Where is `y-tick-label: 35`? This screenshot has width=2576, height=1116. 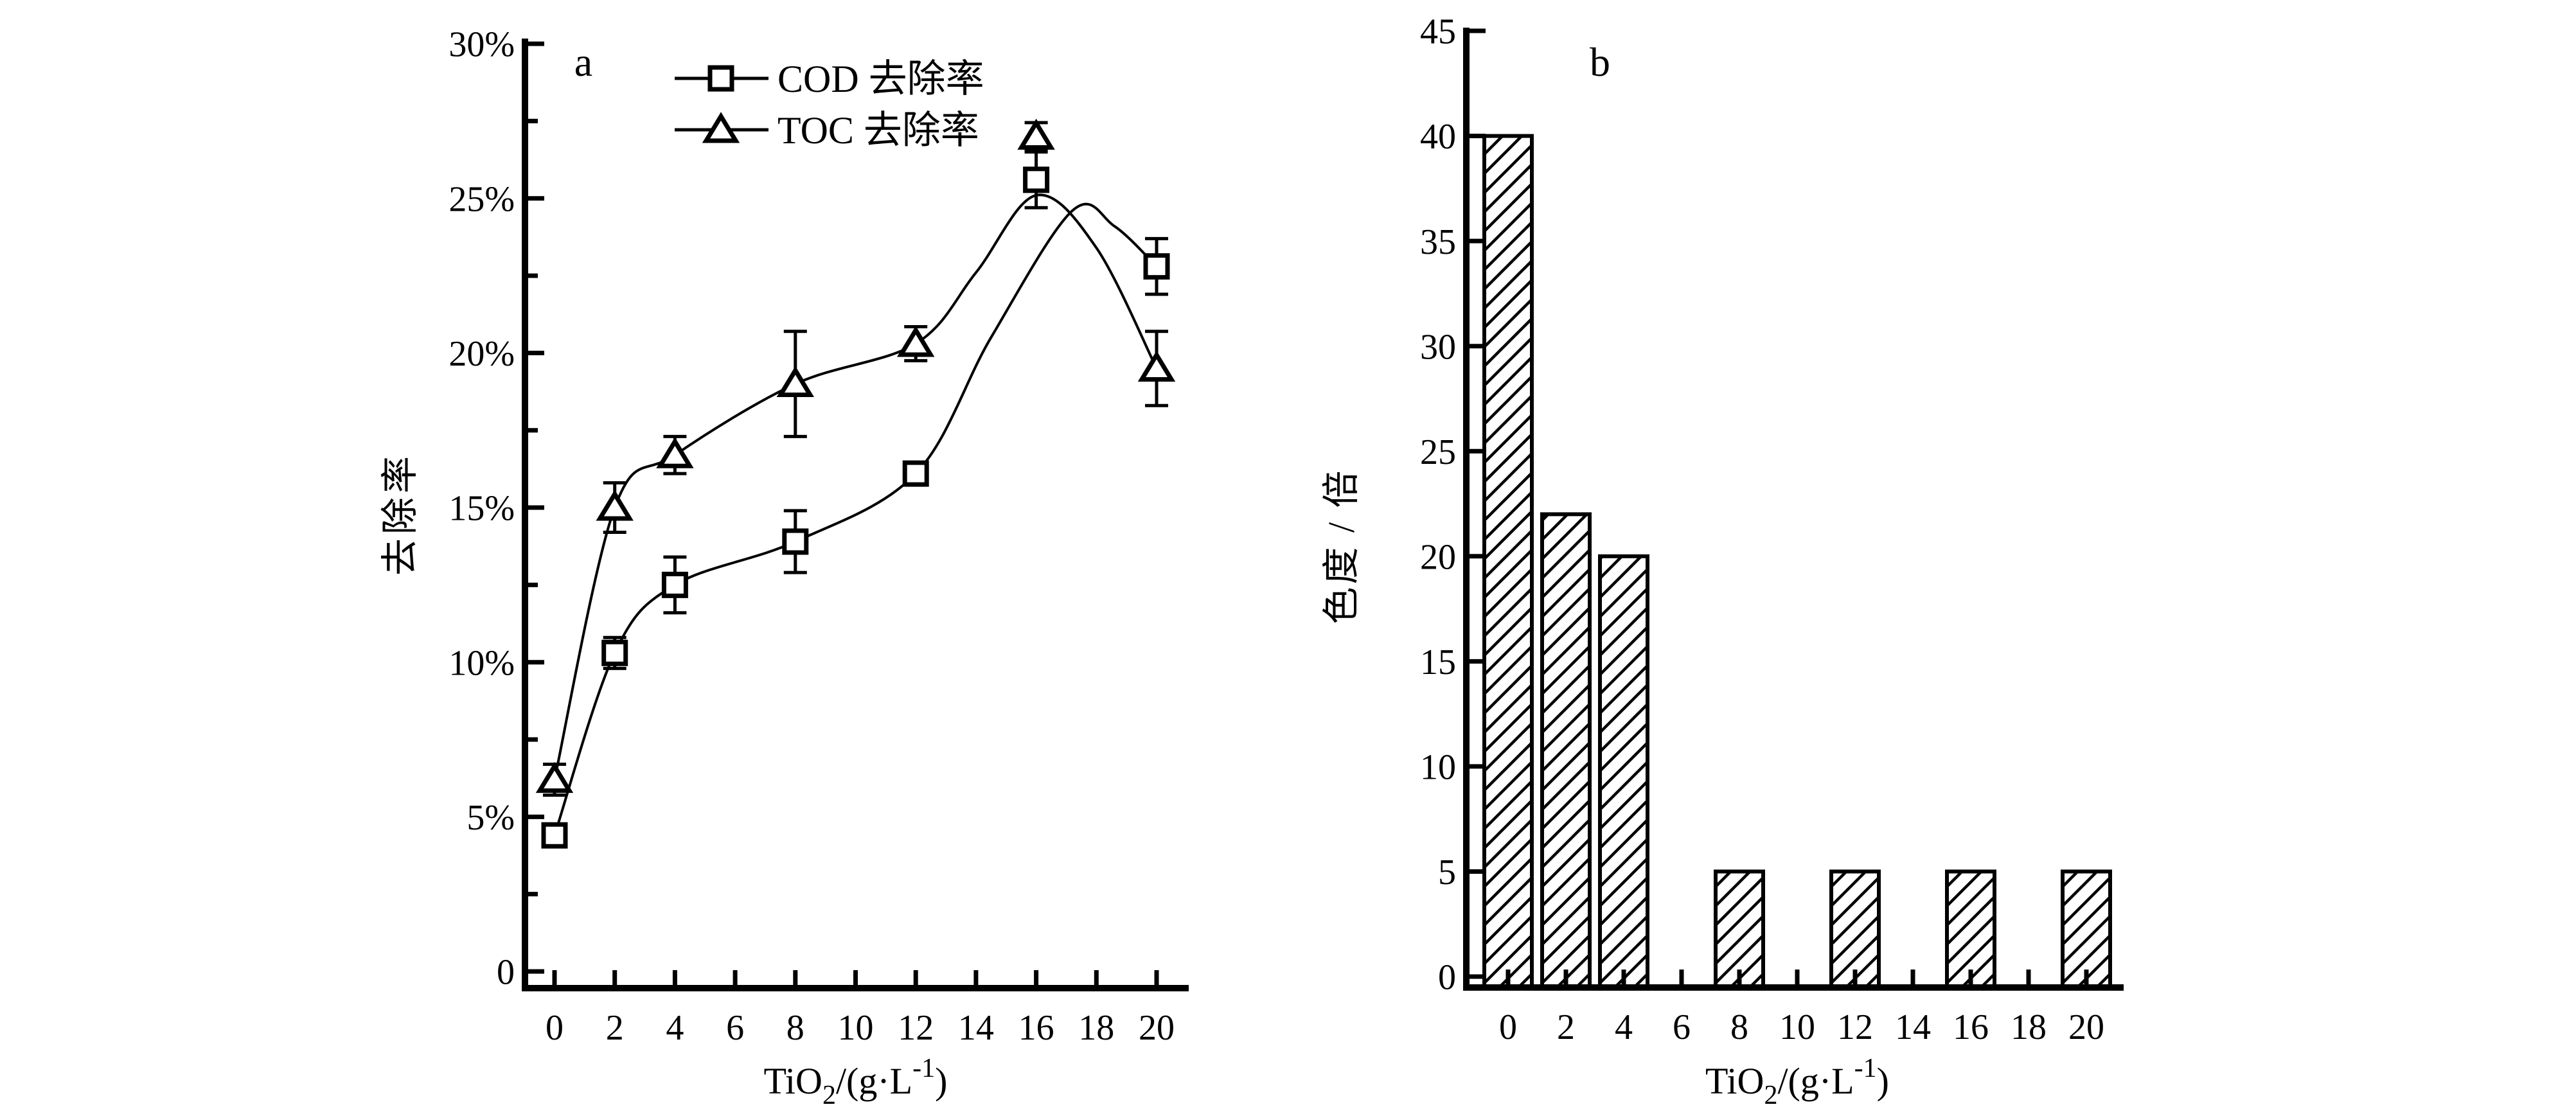
y-tick-label: 35 is located at coordinates (1438, 242).